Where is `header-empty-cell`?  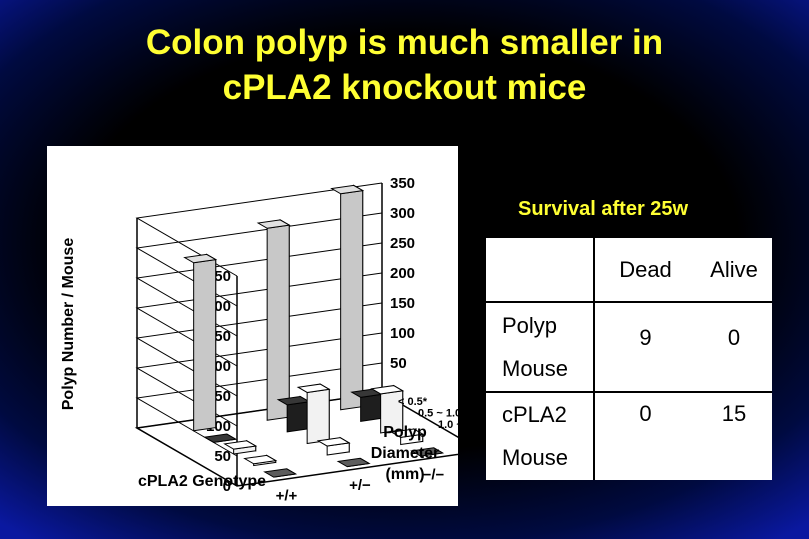
header-empty-cell is located at coordinates (540, 270).